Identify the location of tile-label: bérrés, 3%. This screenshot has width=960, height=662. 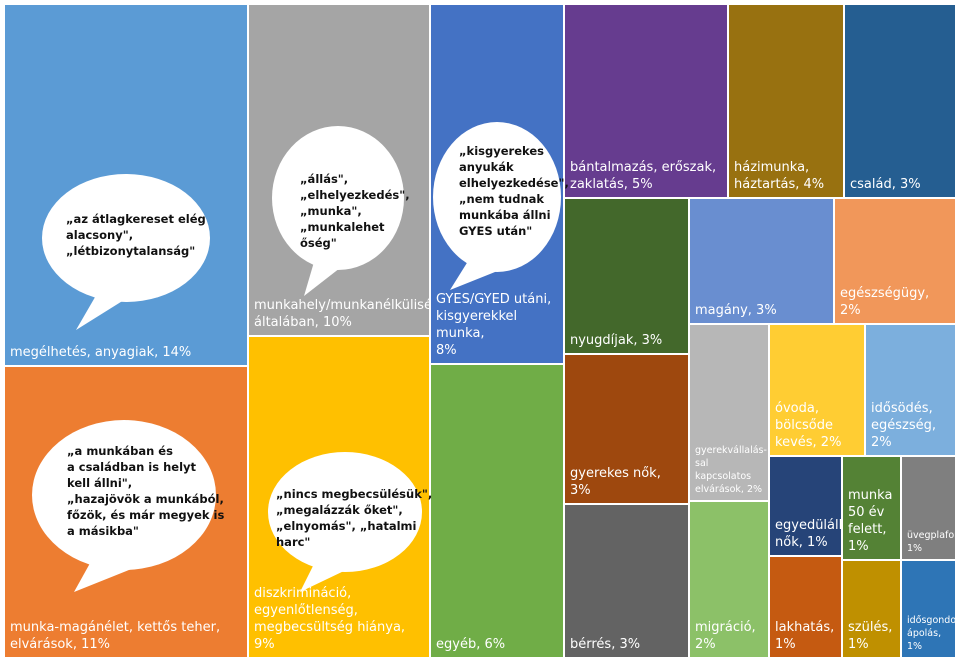
(605, 644).